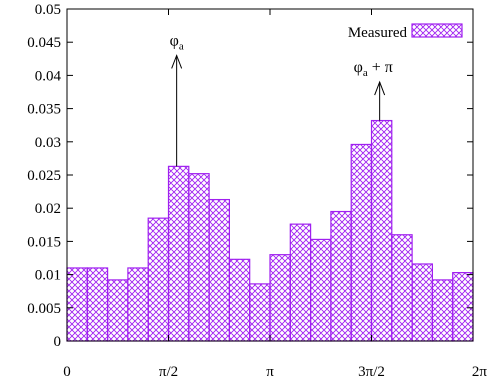 The image size is (493, 389). What do you see at coordinates (44, 110) in the screenshot?
I see `y-tick-label-7: 0.035` at bounding box center [44, 110].